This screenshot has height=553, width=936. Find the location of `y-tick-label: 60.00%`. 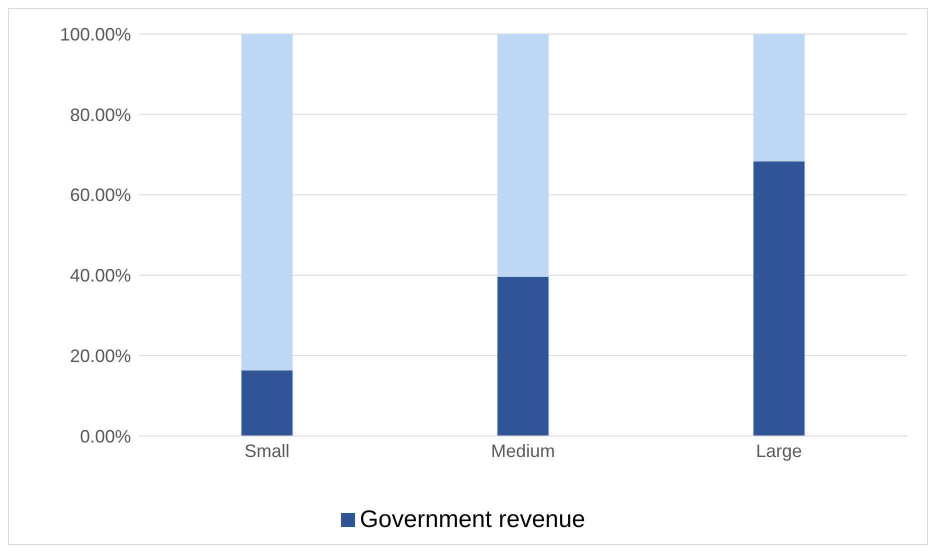

y-tick-label: 60.00% is located at coordinates (100, 195).